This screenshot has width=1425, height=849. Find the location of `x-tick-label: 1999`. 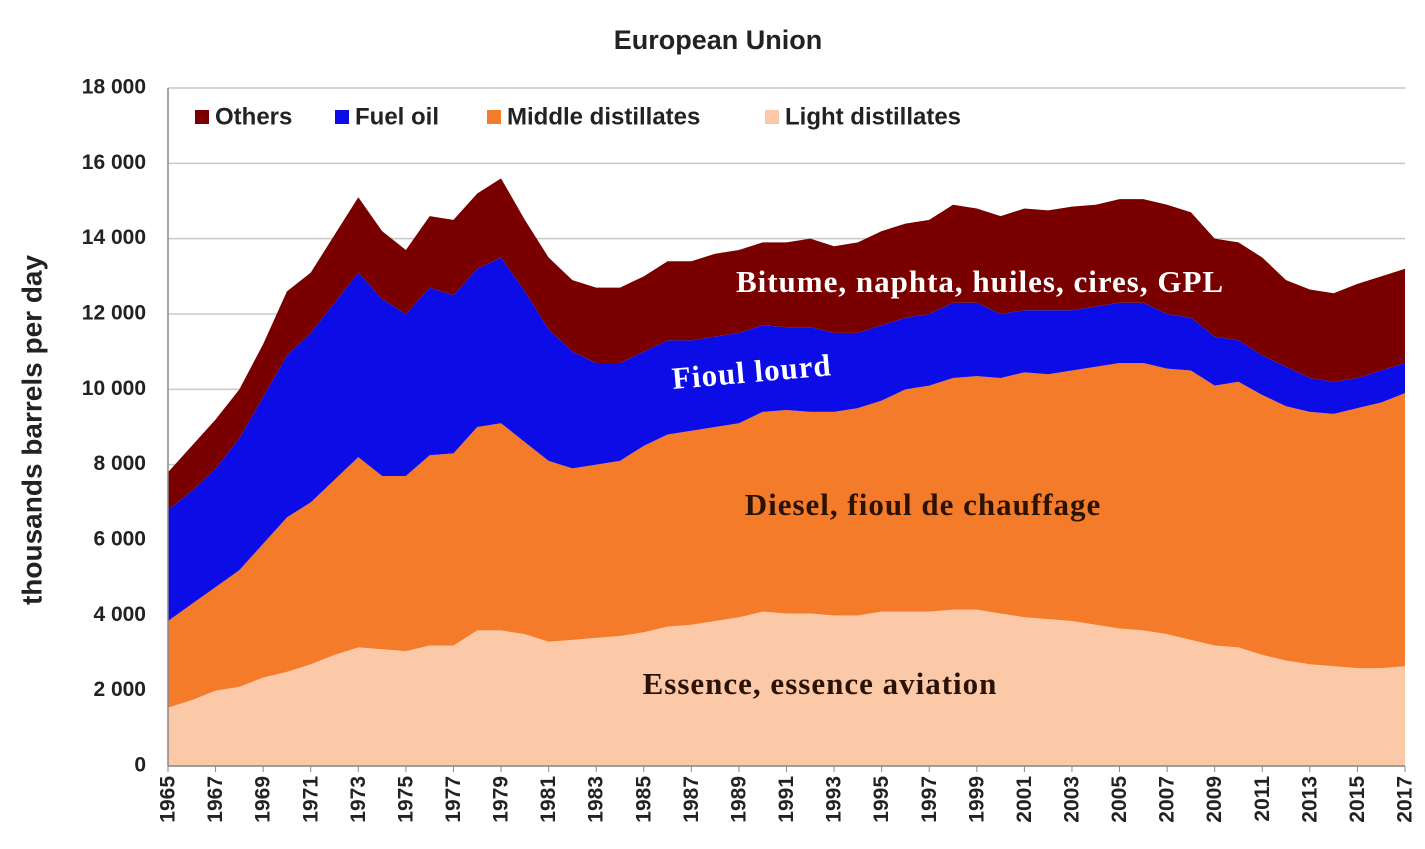

x-tick-label: 1999 is located at coordinates (976, 799).